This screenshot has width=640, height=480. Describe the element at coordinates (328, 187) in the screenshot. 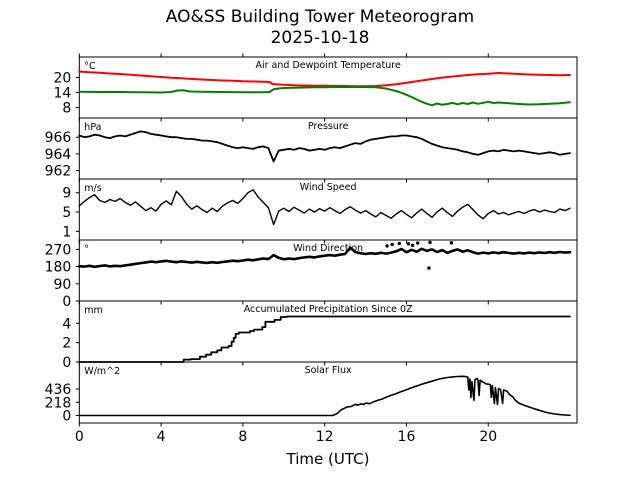

I see `panel-title: Wind Speed` at that location.